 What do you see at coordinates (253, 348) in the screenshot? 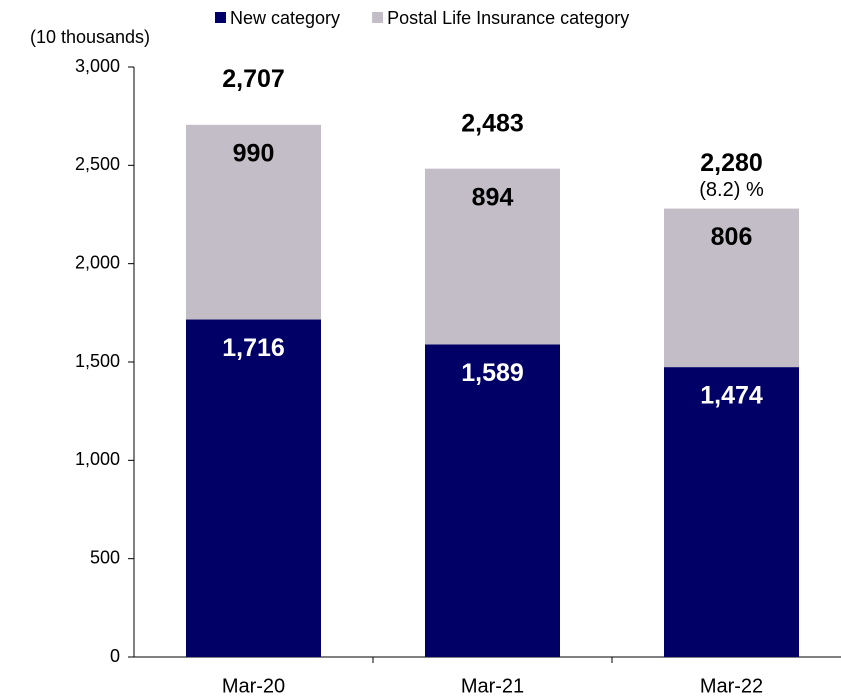
I see `data-label: 1,716` at bounding box center [253, 348].